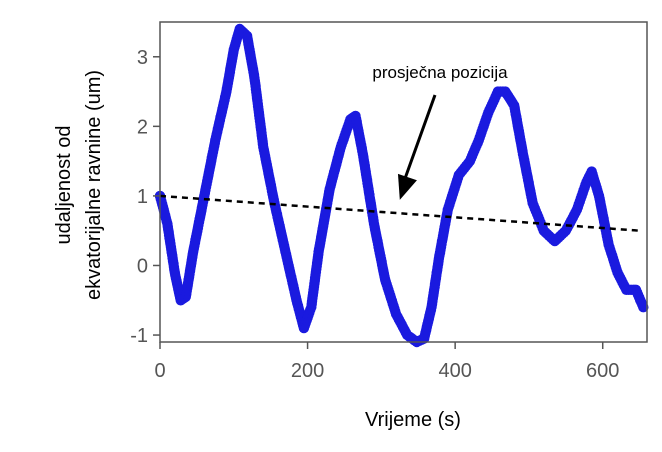 This screenshot has width=662, height=452. Describe the element at coordinates (419, 138) in the screenshot. I see `annotation-arrow` at that location.